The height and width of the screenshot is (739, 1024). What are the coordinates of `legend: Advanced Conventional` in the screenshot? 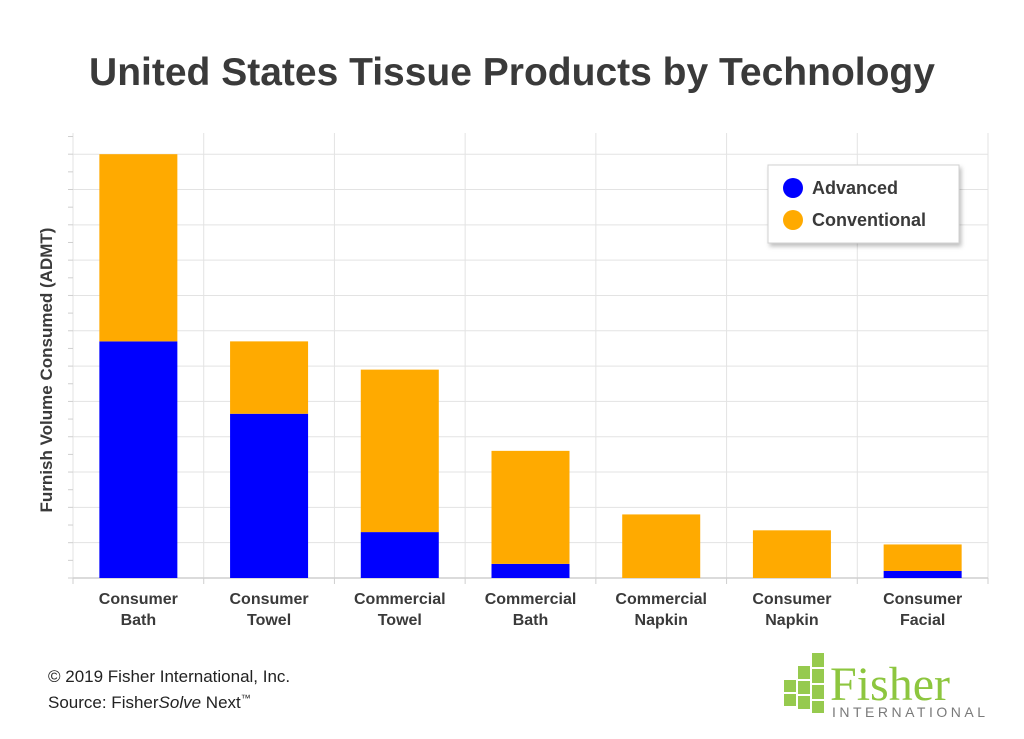 It's located at (863, 204).